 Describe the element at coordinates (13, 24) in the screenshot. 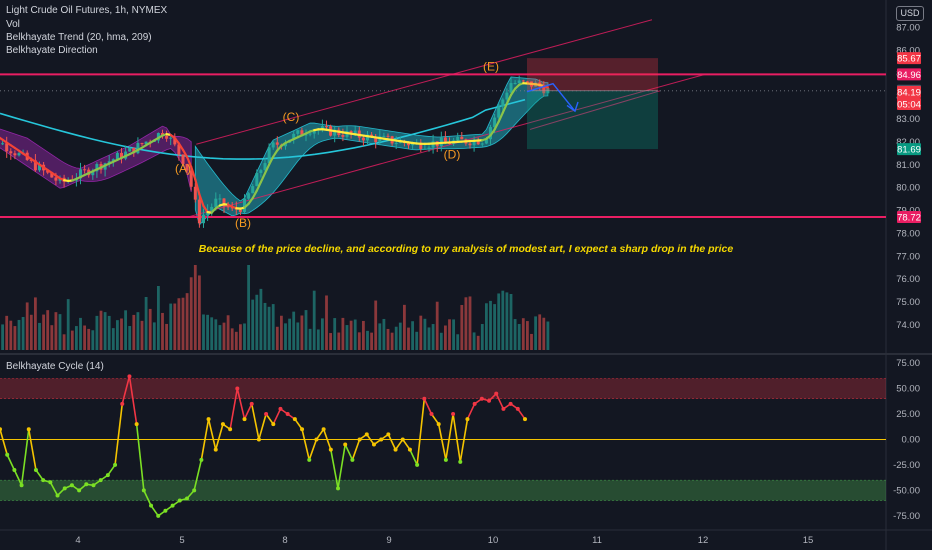

I see `volume-legend: Vol` at that location.